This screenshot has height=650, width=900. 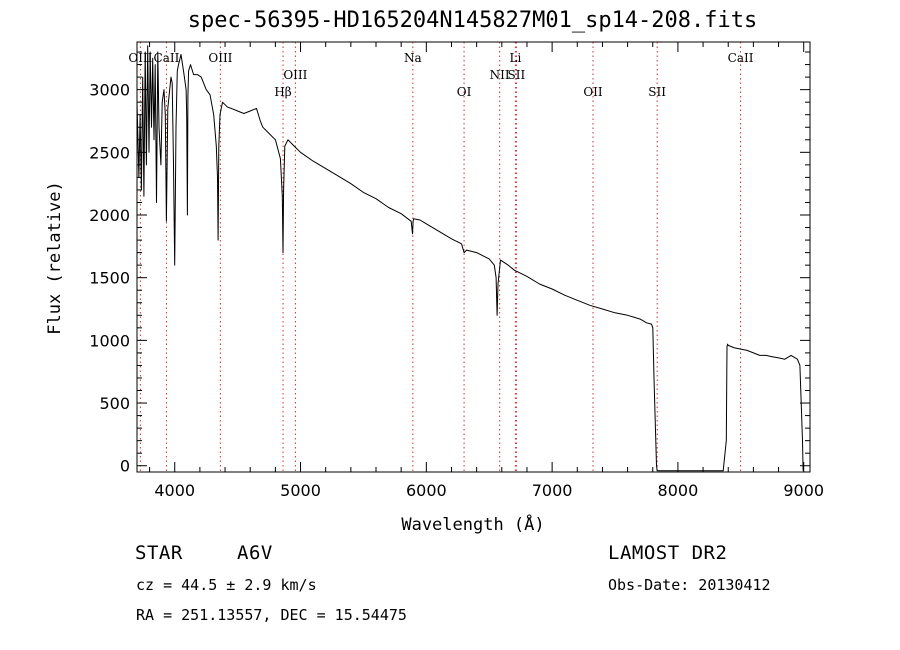 What do you see at coordinates (657, 92) in the screenshot?
I see `line-label-11: SII` at bounding box center [657, 92].